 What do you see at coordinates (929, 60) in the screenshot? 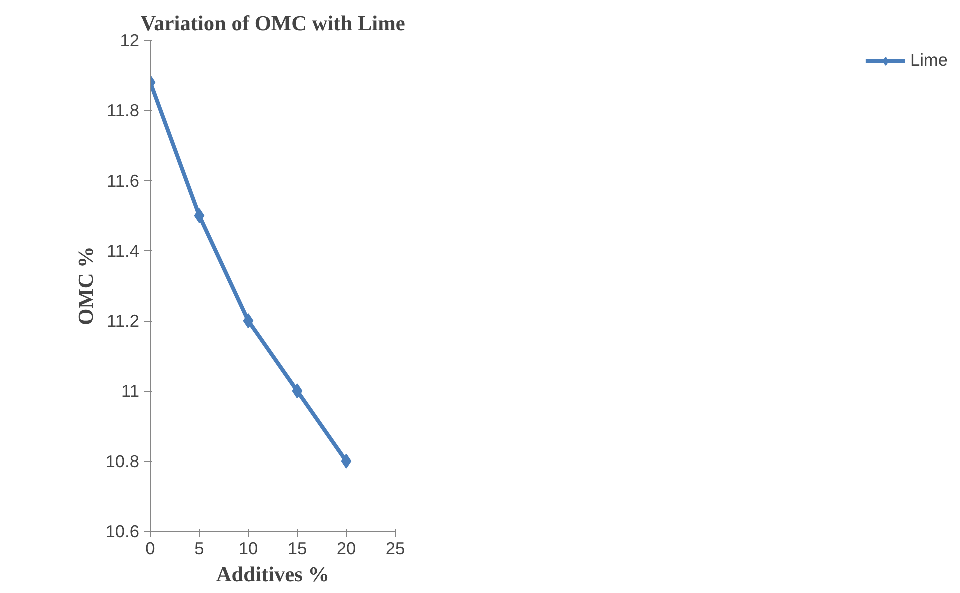
I see `legend-label: Lime` at bounding box center [929, 60].